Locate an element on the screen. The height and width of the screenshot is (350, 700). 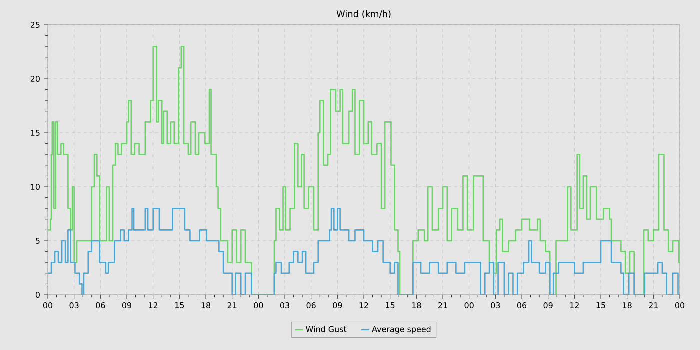
chart-title: Wind (km/h) is located at coordinates (363, 14).